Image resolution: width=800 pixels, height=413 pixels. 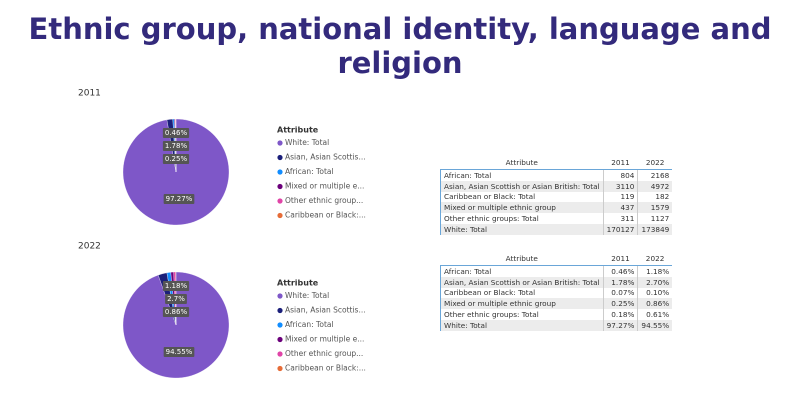 I want to click on data-label: 0.86%, so click(x=176, y=312).